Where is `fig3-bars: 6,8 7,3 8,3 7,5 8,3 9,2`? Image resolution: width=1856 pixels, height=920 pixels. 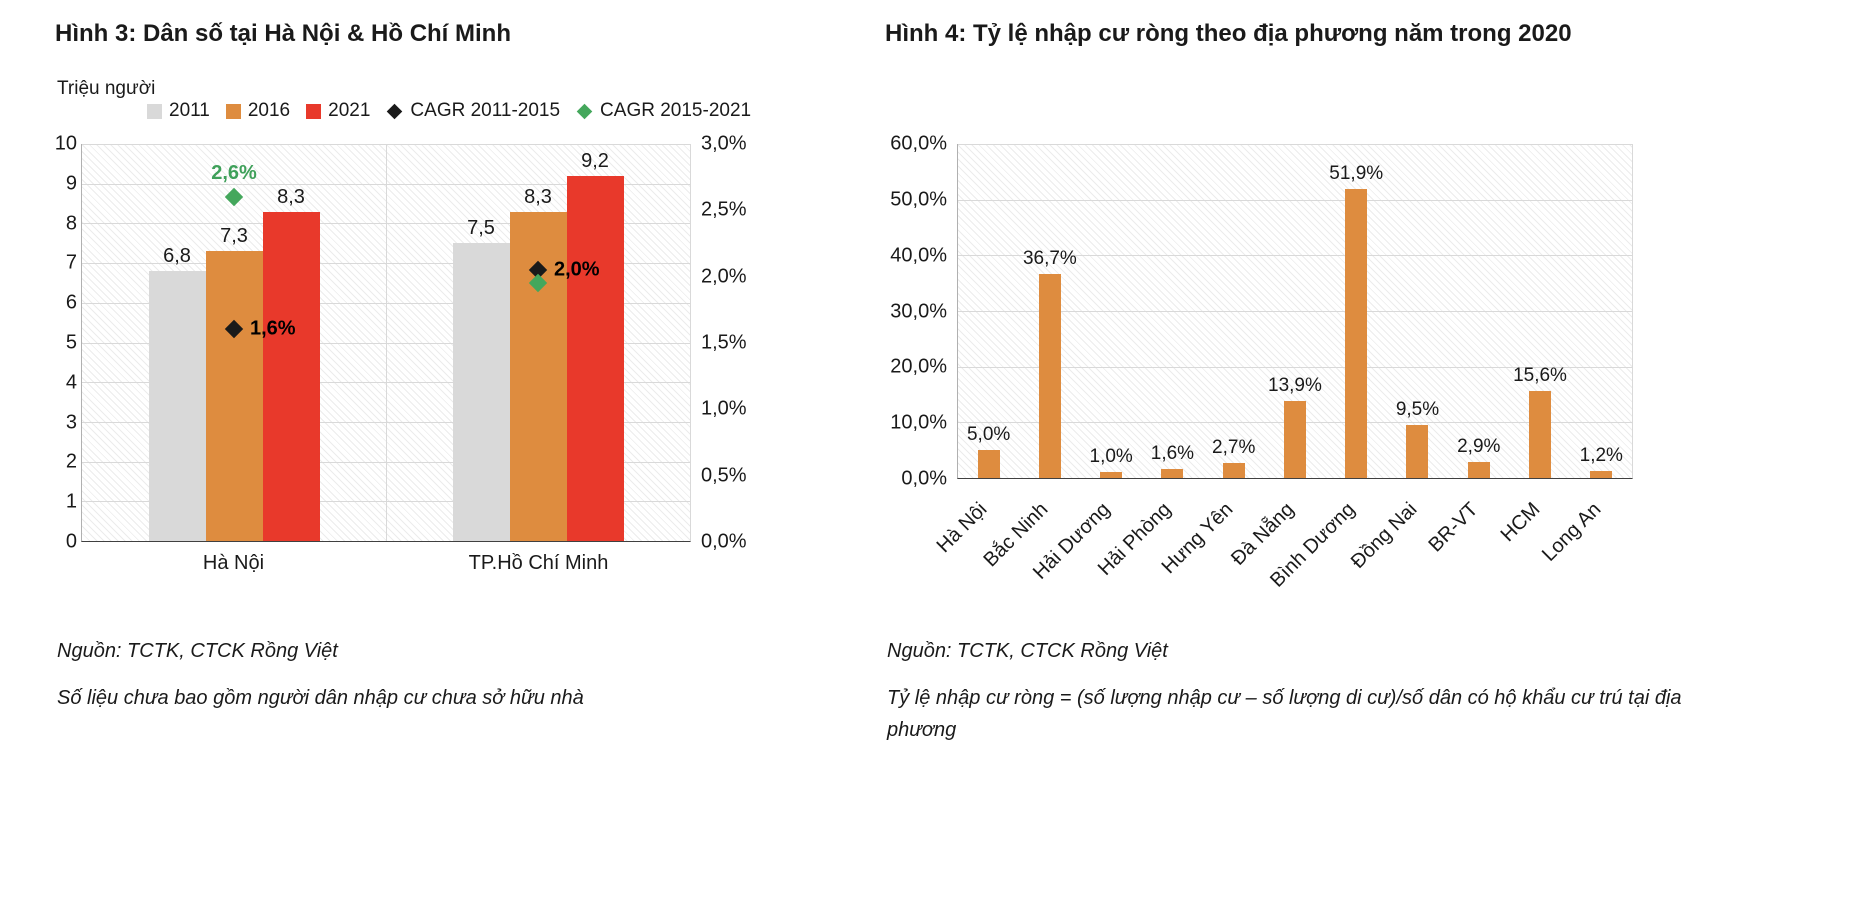 fig3-bars: 6,8 7,3 8,3 7,5 8,3 9,2 is located at coordinates (386, 342).